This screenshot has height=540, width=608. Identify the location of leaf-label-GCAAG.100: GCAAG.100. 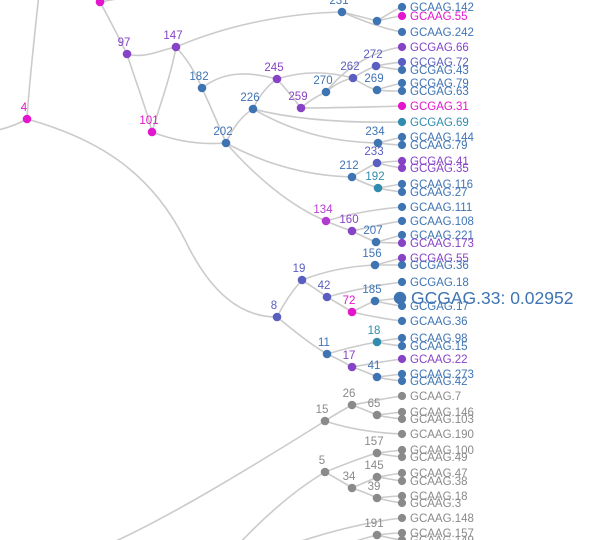
(442, 451).